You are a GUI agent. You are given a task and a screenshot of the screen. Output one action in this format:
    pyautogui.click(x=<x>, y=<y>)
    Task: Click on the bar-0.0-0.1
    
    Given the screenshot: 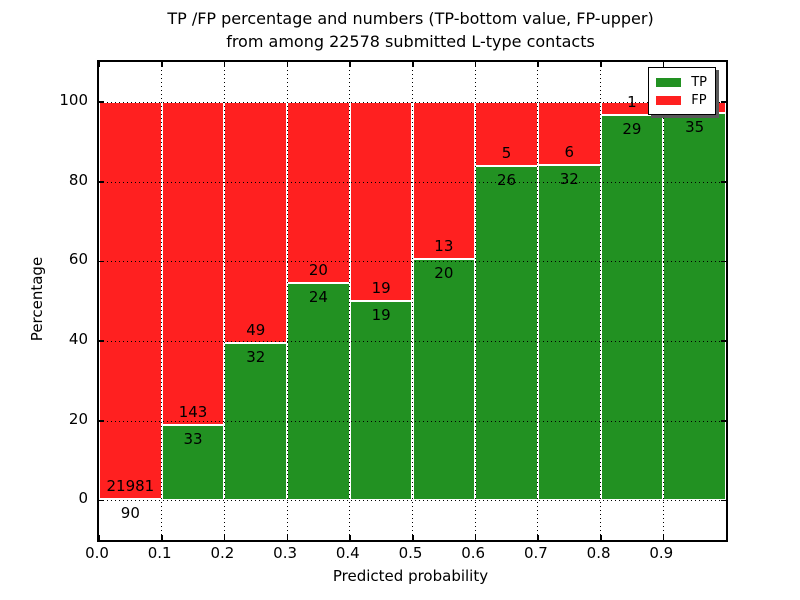 What is the action you would take?
    pyautogui.click(x=130, y=301)
    